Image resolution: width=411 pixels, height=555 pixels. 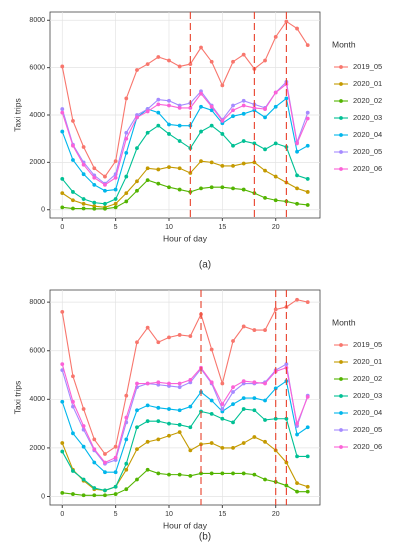 I want to click on legend-label: 2020_01, so click(x=367, y=83).